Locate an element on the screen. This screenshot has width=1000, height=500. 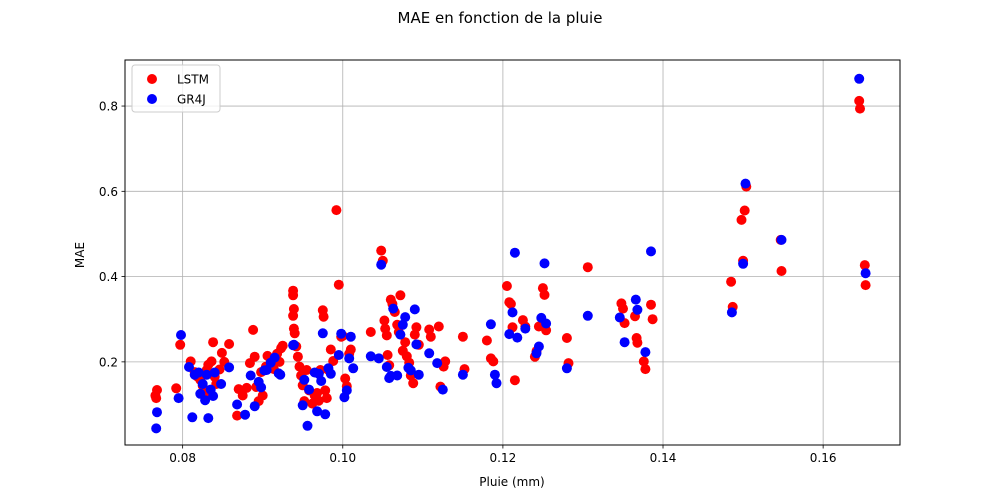
y-axis-label: MAE is located at coordinates (80, 255).